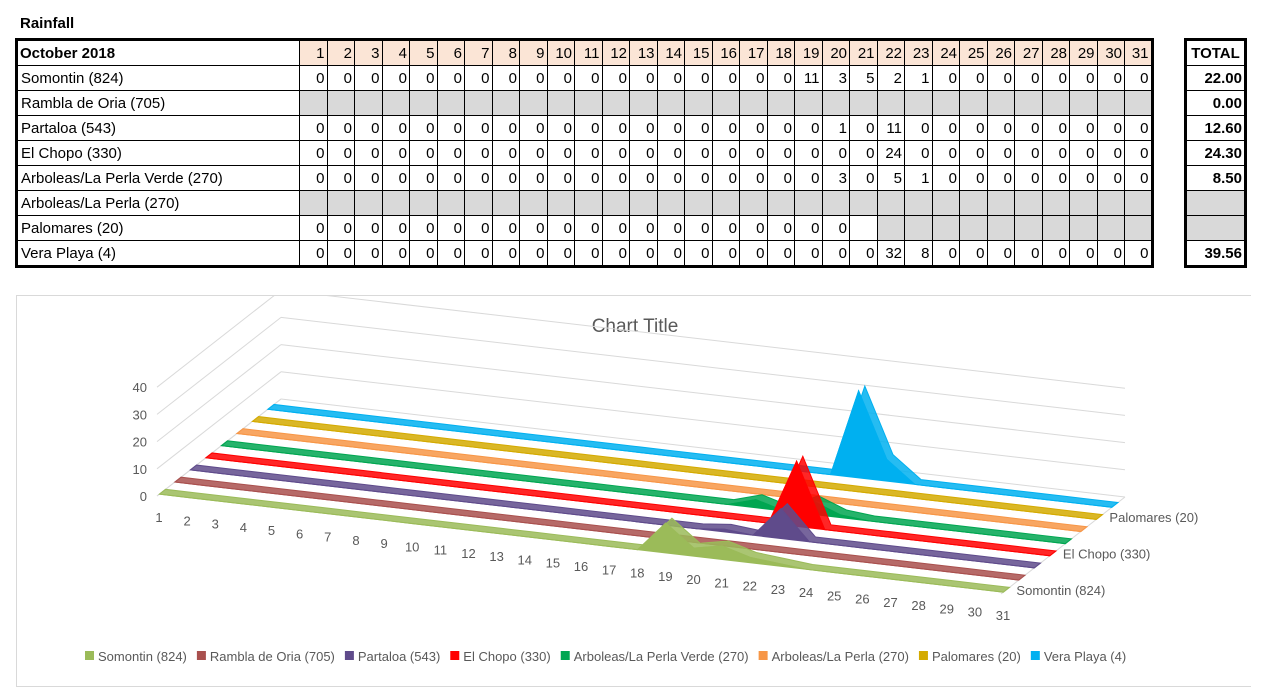 The width and height of the screenshot is (1280, 697). What do you see at coordinates (450, 52) in the screenshot?
I see `day-header: 6` at bounding box center [450, 52].